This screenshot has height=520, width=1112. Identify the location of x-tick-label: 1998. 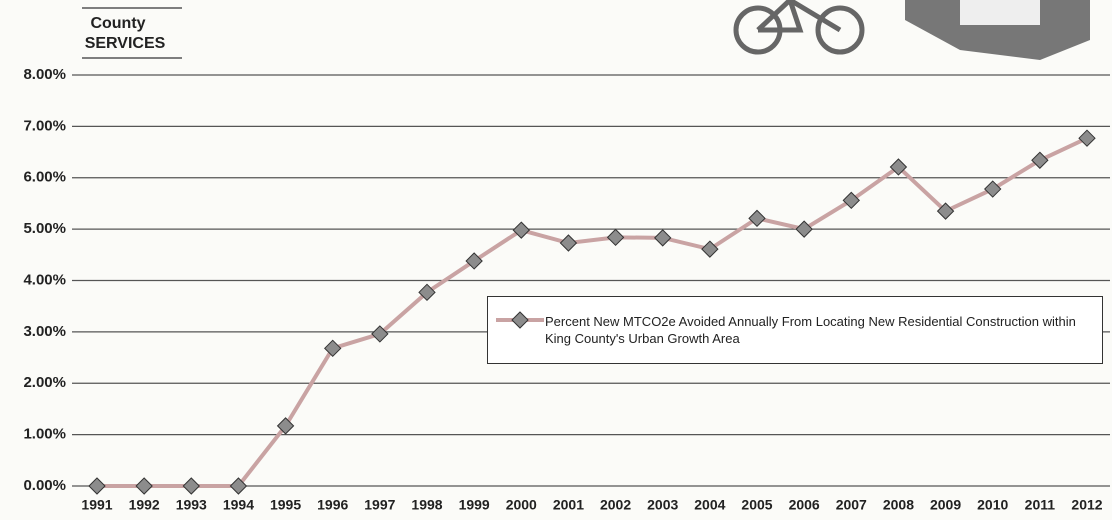
(426, 505).